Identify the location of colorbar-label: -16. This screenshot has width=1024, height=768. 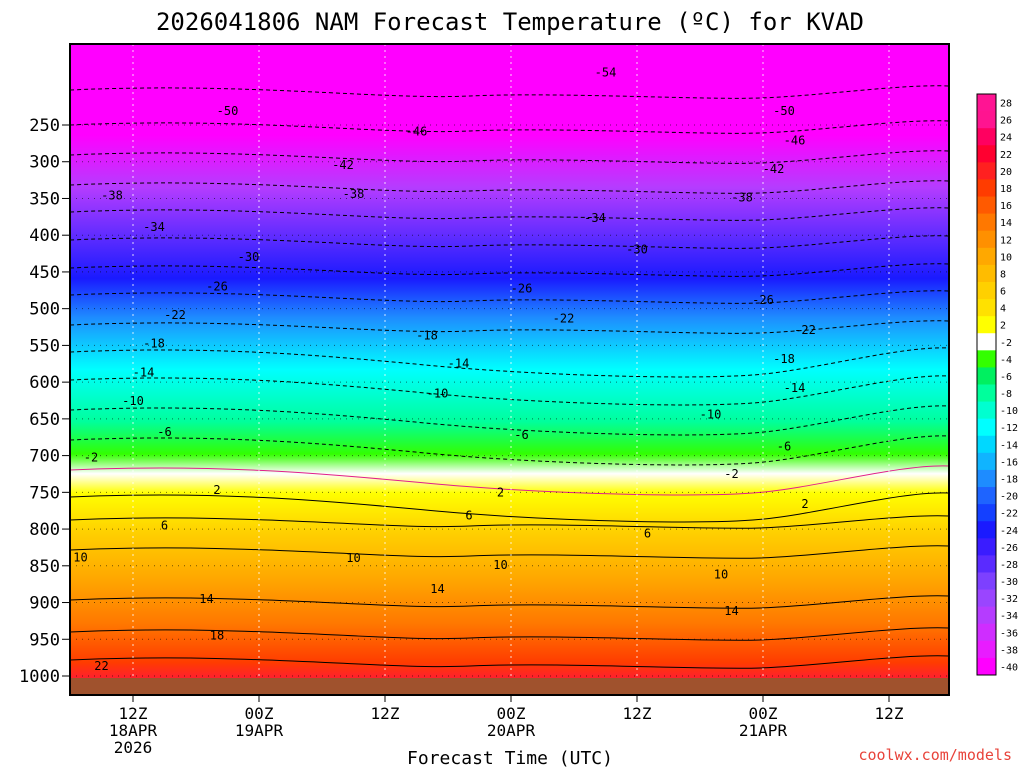
(1009, 462).